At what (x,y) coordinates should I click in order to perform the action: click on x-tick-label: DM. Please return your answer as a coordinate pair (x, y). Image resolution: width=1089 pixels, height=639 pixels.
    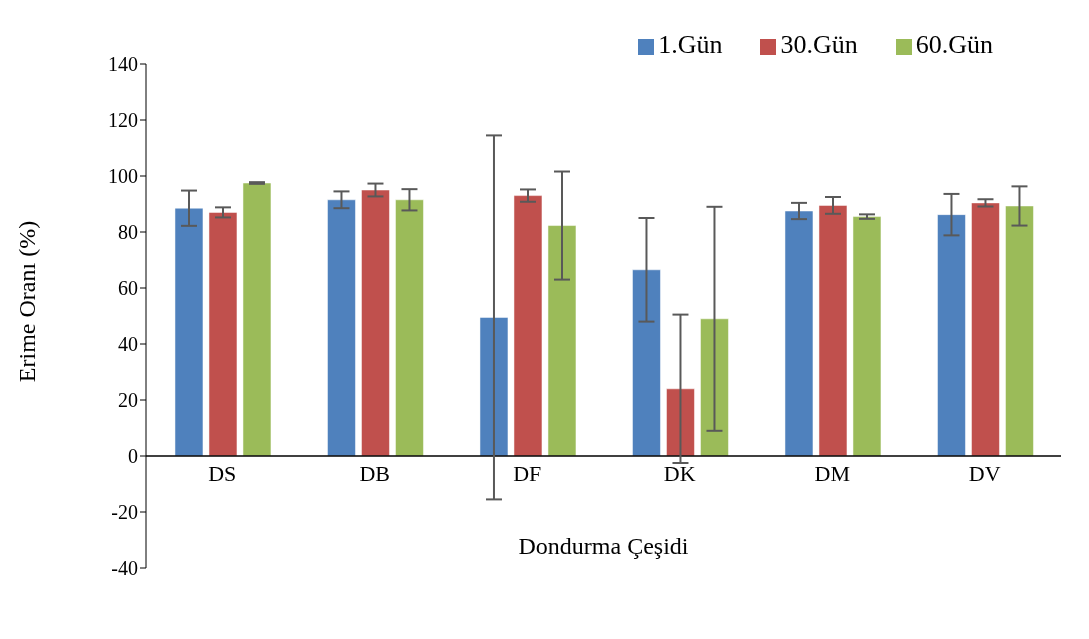
    Looking at the image, I should click on (832, 474).